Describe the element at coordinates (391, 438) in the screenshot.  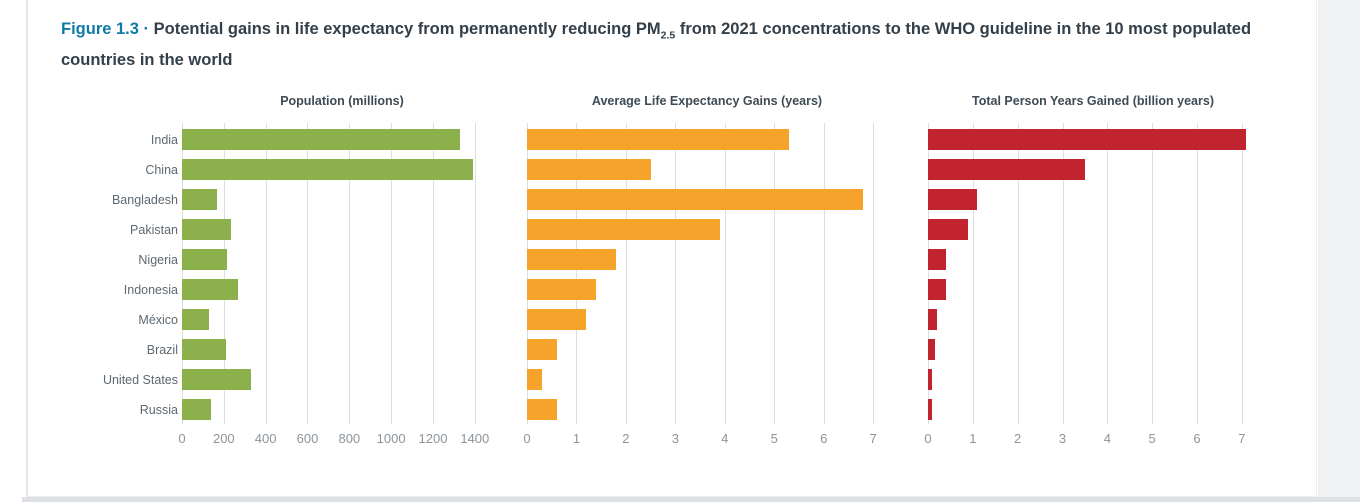
I see `axis-tick-label: 1000` at that location.